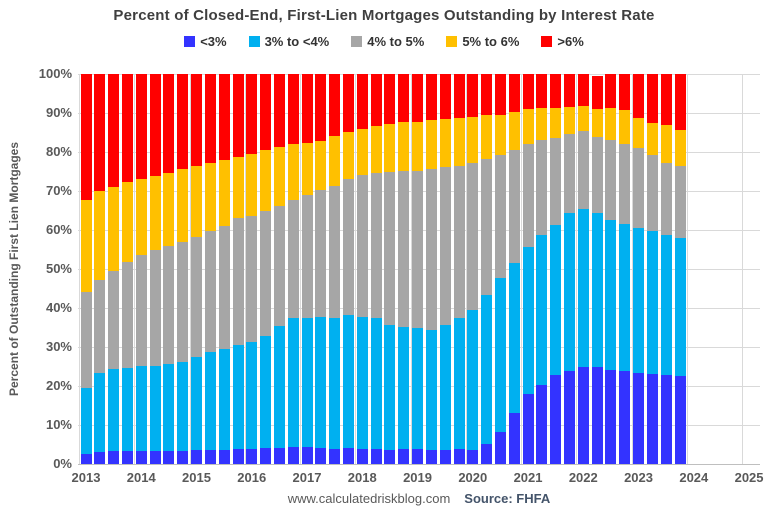 This screenshot has height=510, width=768. Describe the element at coordinates (252, 395) in the screenshot. I see `bar-segment 2016 Q1 3% to <4%` at that location.